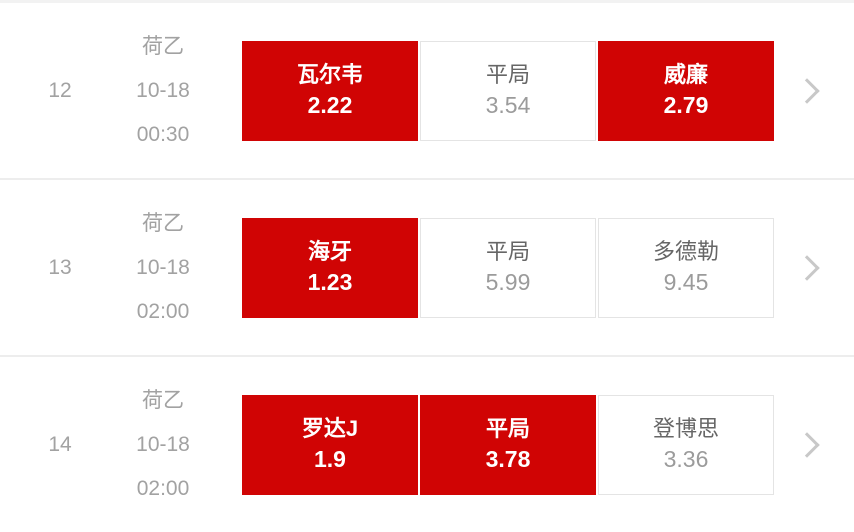  I want to click on odds-group: 瓦尔韦 2.22 平局 3.54 威廉 2.79, so click(508, 90).